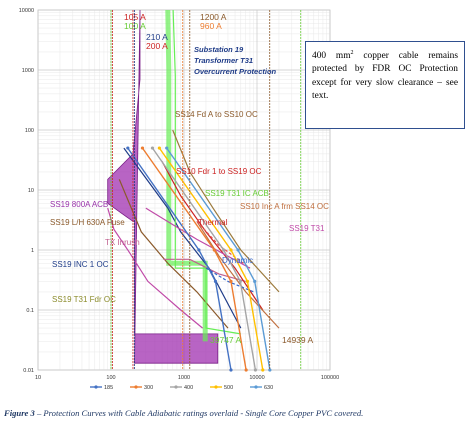 This screenshot has width=474, height=443. I want to click on y-tick-label: 10, so click(31, 191).